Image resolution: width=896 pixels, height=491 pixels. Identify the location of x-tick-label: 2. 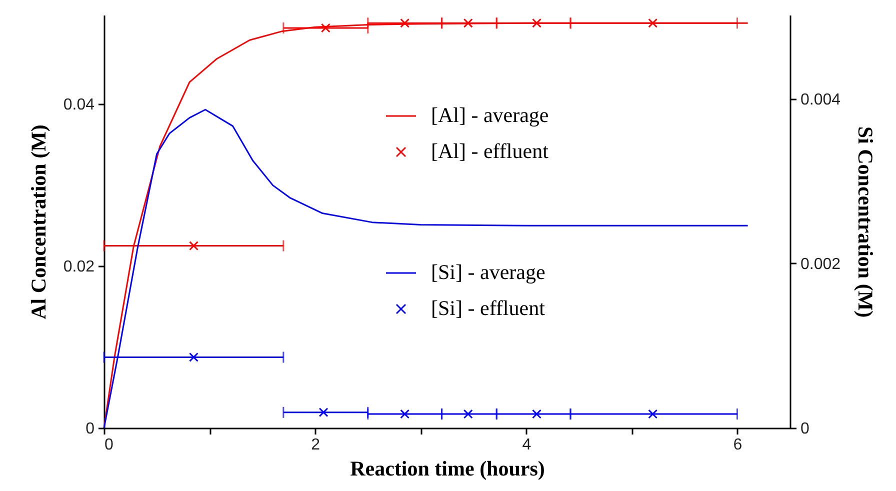
(315, 445).